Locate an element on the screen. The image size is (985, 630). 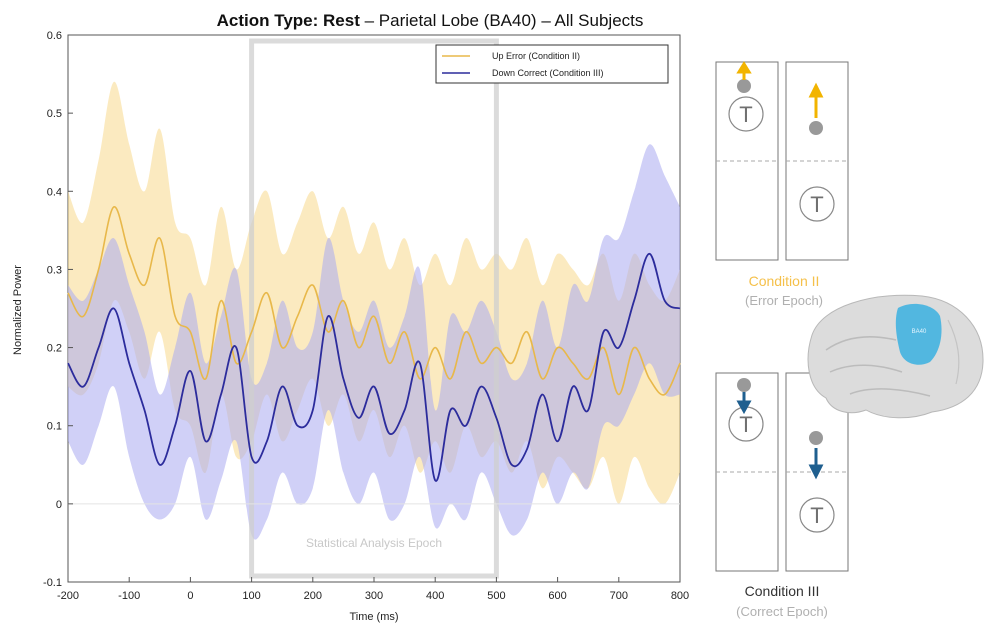
cond2-cursor-left is located at coordinates (744, 86).